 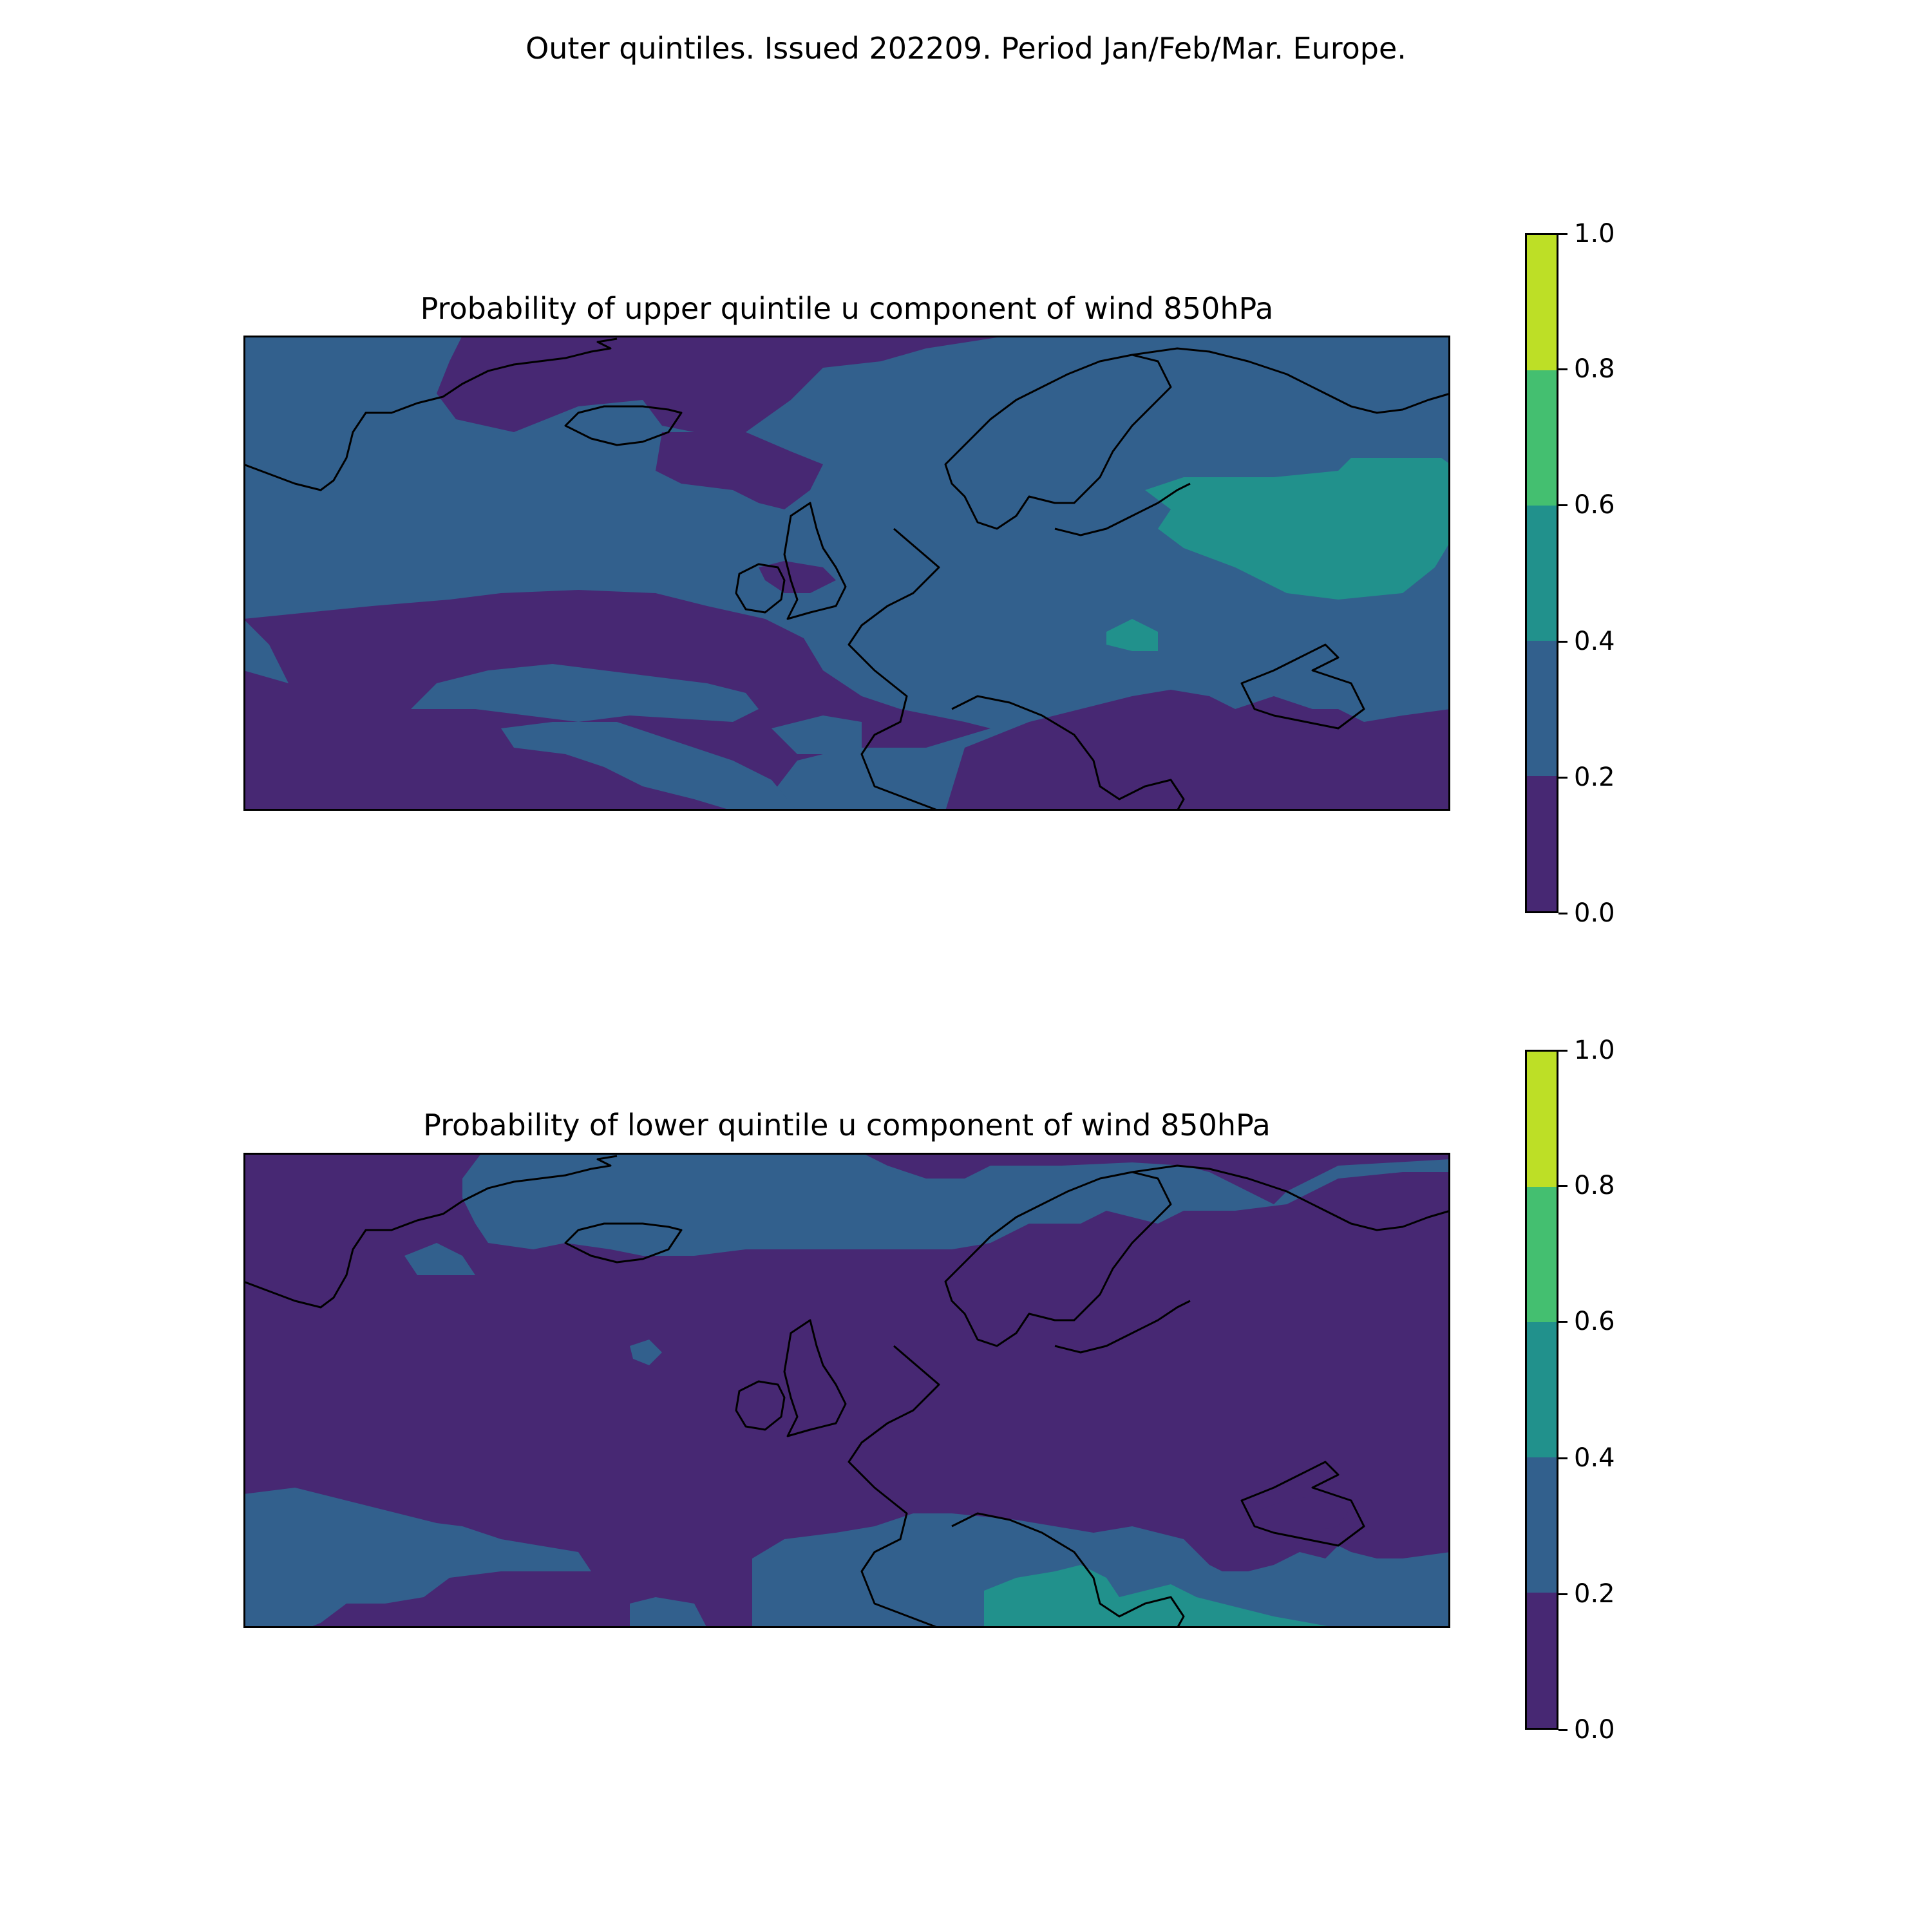 I want to click on island-iberia, so click(x=817, y=734).